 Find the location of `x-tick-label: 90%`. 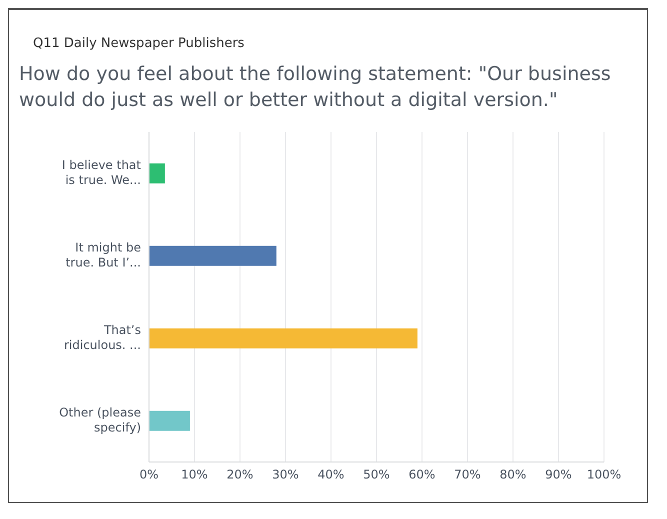

x-tick-label: 90% is located at coordinates (558, 475).